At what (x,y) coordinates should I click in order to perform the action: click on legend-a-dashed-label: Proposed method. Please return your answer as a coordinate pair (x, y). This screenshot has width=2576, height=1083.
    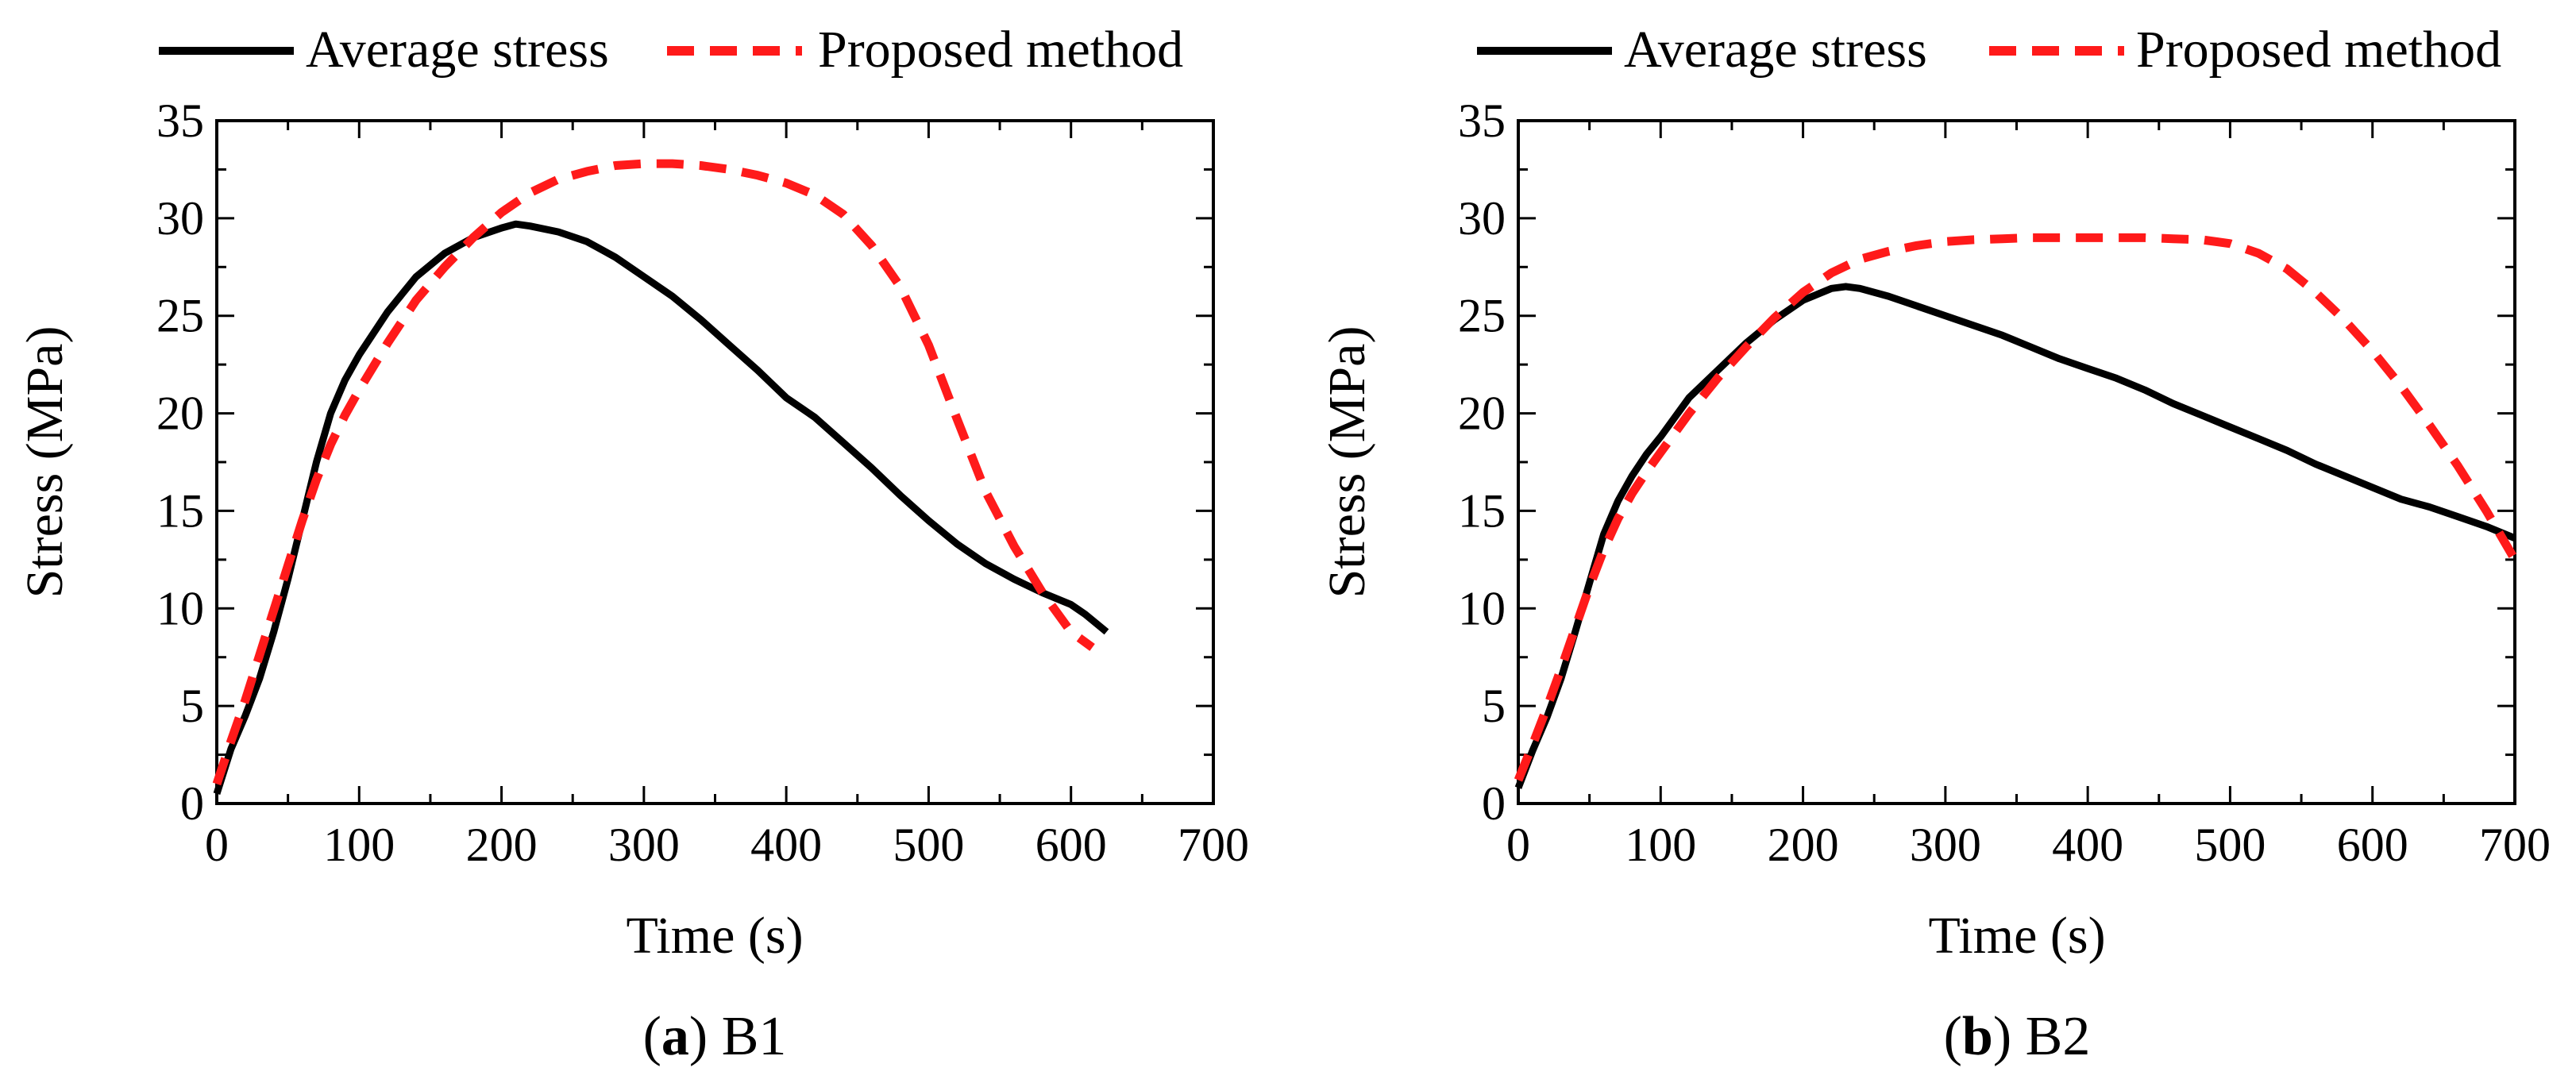
    Looking at the image, I should click on (1000, 50).